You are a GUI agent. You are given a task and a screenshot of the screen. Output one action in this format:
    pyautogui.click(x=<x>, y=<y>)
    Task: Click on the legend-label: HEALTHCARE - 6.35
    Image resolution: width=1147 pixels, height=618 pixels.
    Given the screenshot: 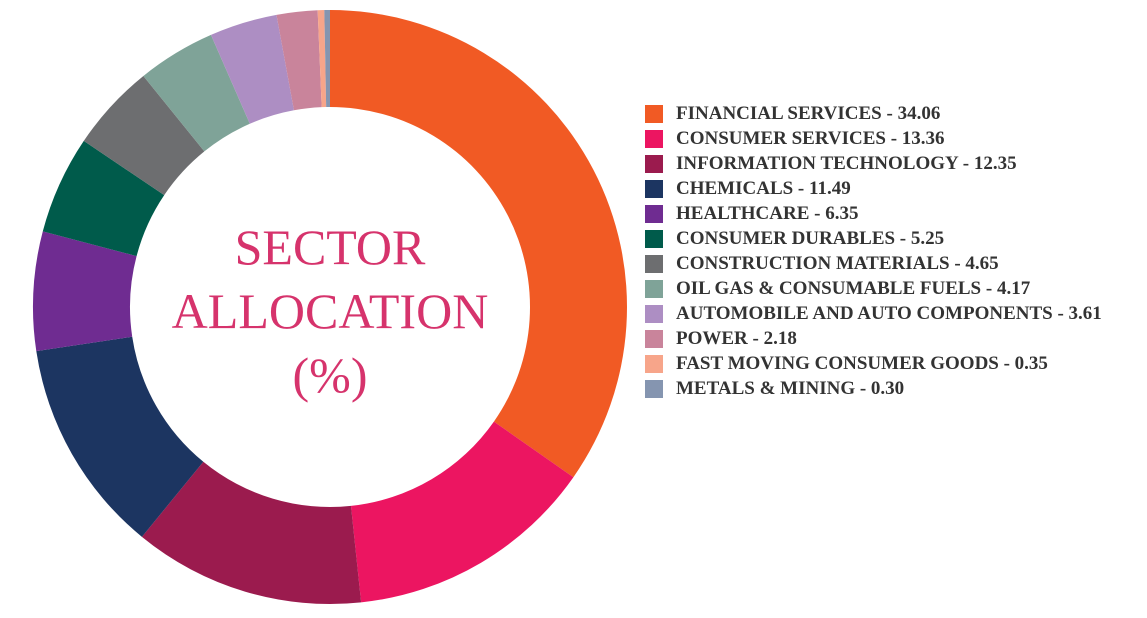 What is the action you would take?
    pyautogui.click(x=767, y=213)
    